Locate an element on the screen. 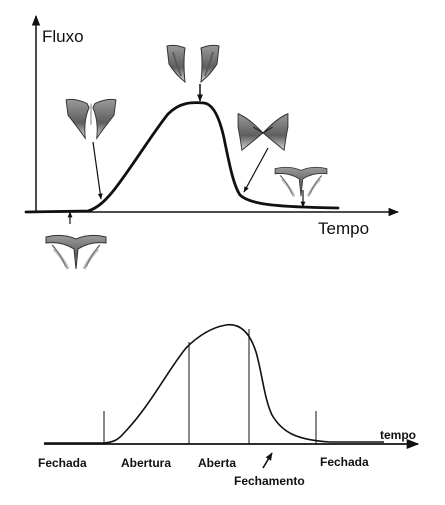 Image resolution: width=445 pixels, height=505 pixels. phase-label-aberta: Aberta is located at coordinates (217, 463).